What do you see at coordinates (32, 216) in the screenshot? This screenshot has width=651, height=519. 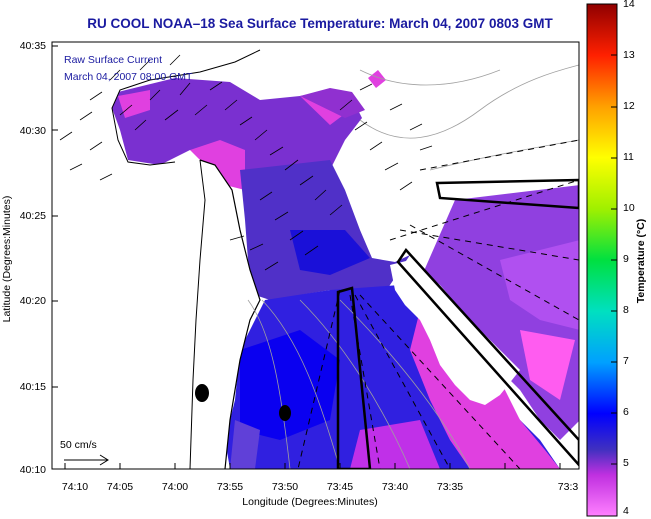 I see `ytick-label: 40:25` at bounding box center [32, 216].